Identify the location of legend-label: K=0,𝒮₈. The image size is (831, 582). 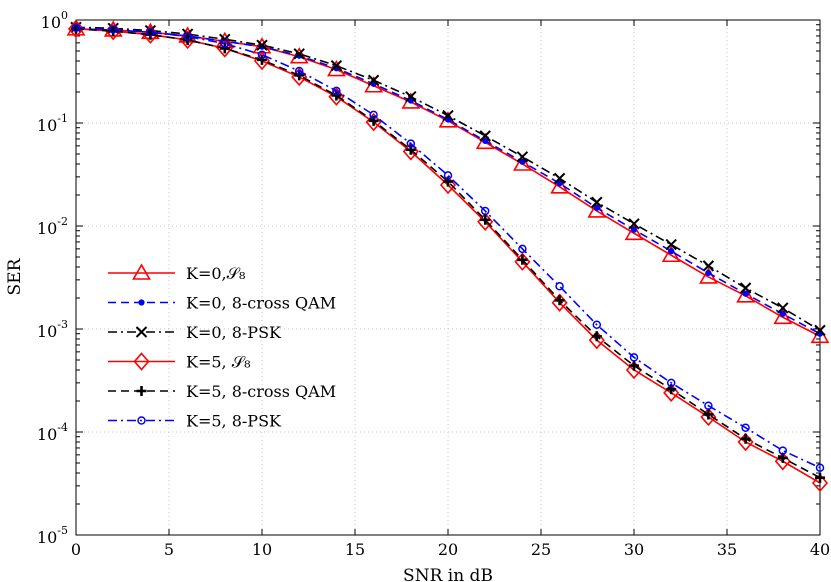
(215, 273).